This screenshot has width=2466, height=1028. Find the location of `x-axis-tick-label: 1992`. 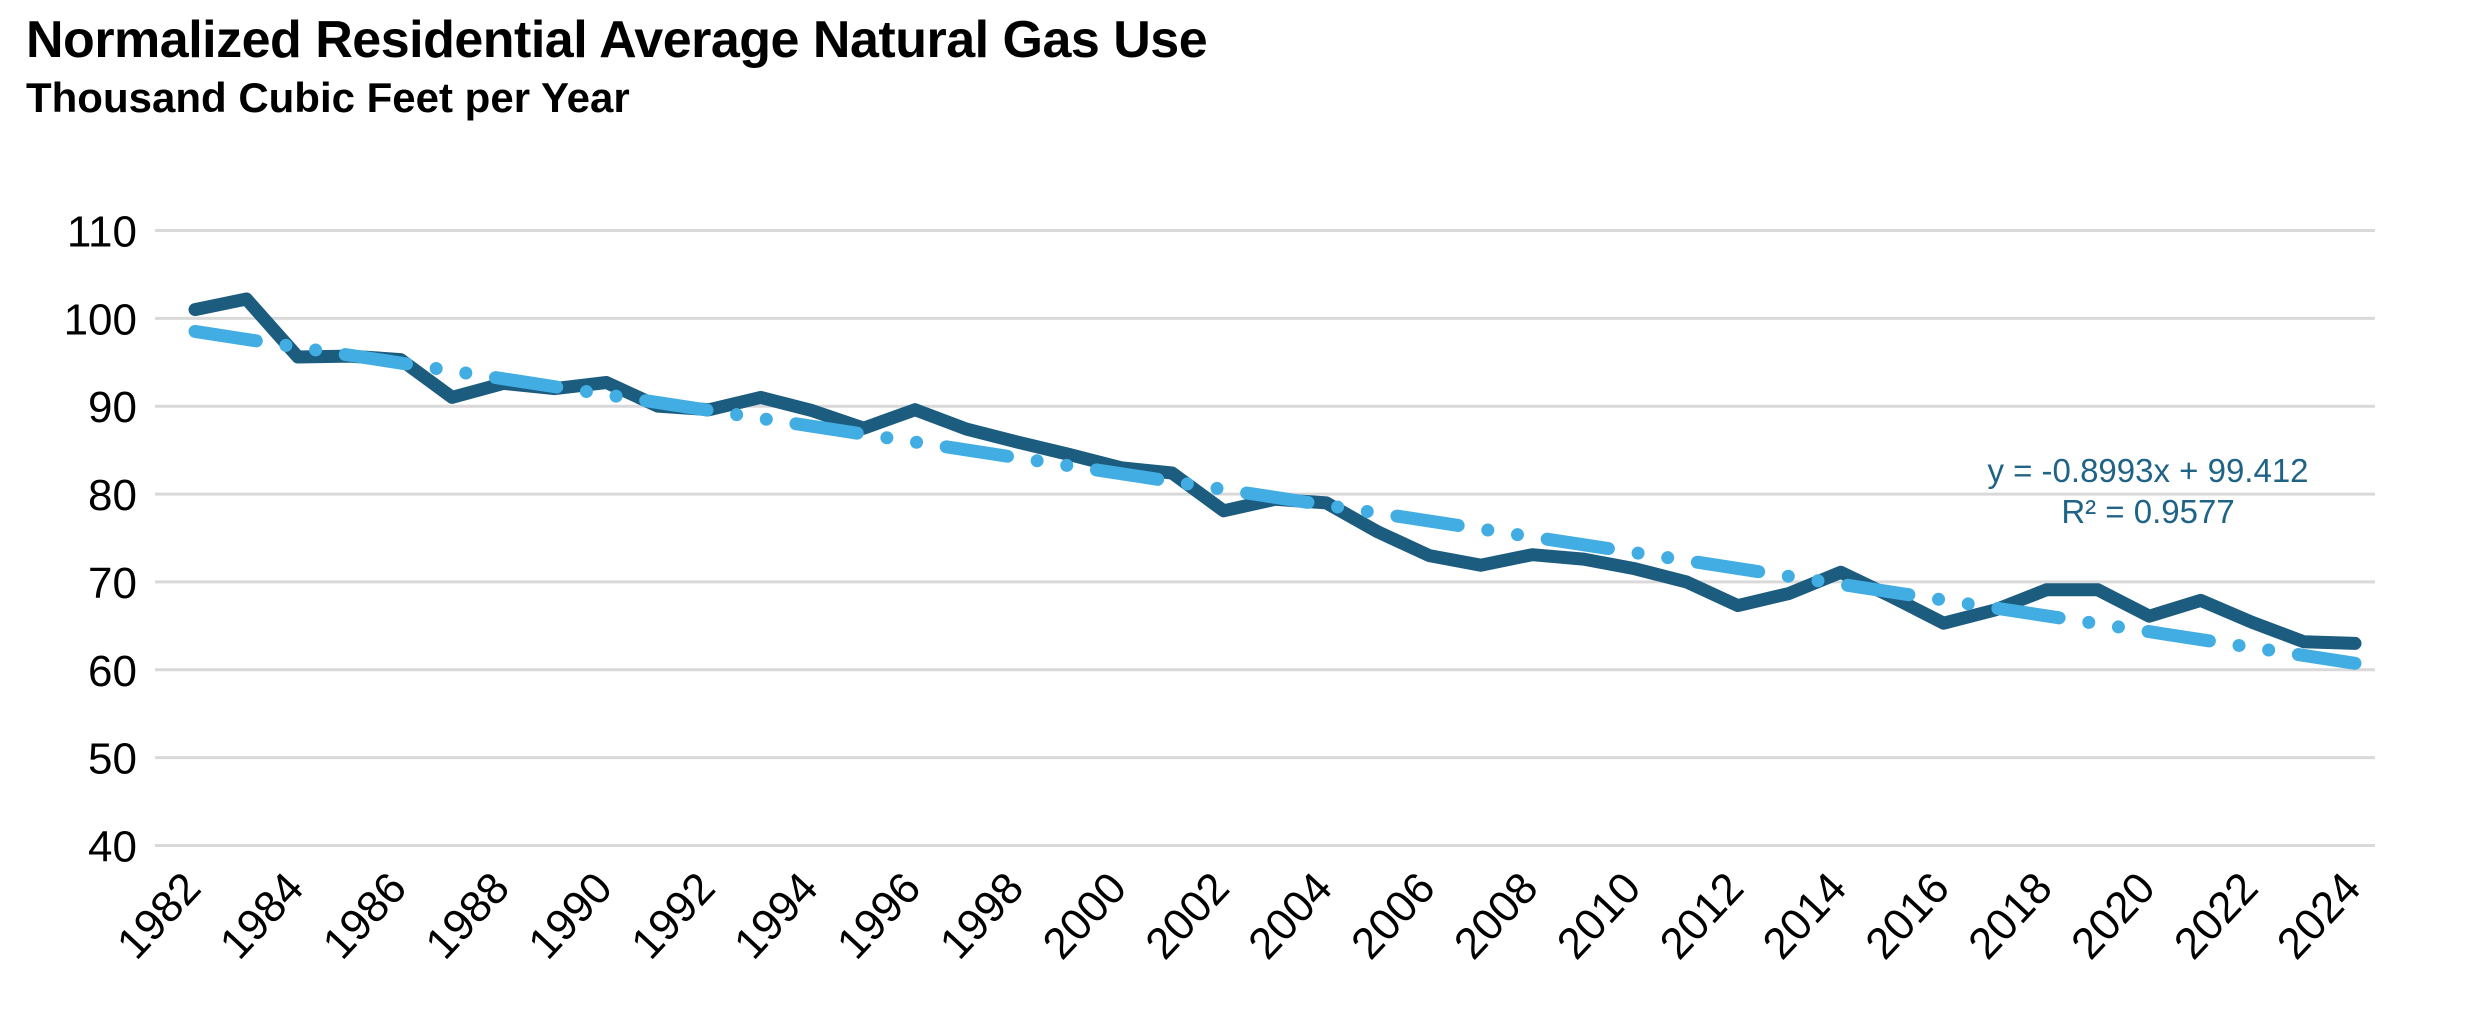

x-axis-tick-label: 1992 is located at coordinates (673, 915).